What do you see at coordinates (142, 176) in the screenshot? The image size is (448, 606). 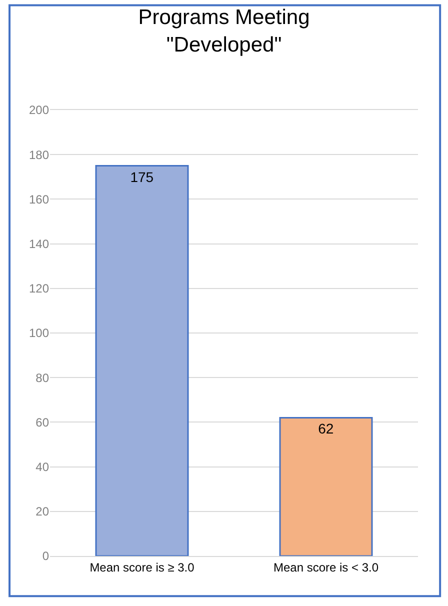 I see `data-label: 175` at bounding box center [142, 176].